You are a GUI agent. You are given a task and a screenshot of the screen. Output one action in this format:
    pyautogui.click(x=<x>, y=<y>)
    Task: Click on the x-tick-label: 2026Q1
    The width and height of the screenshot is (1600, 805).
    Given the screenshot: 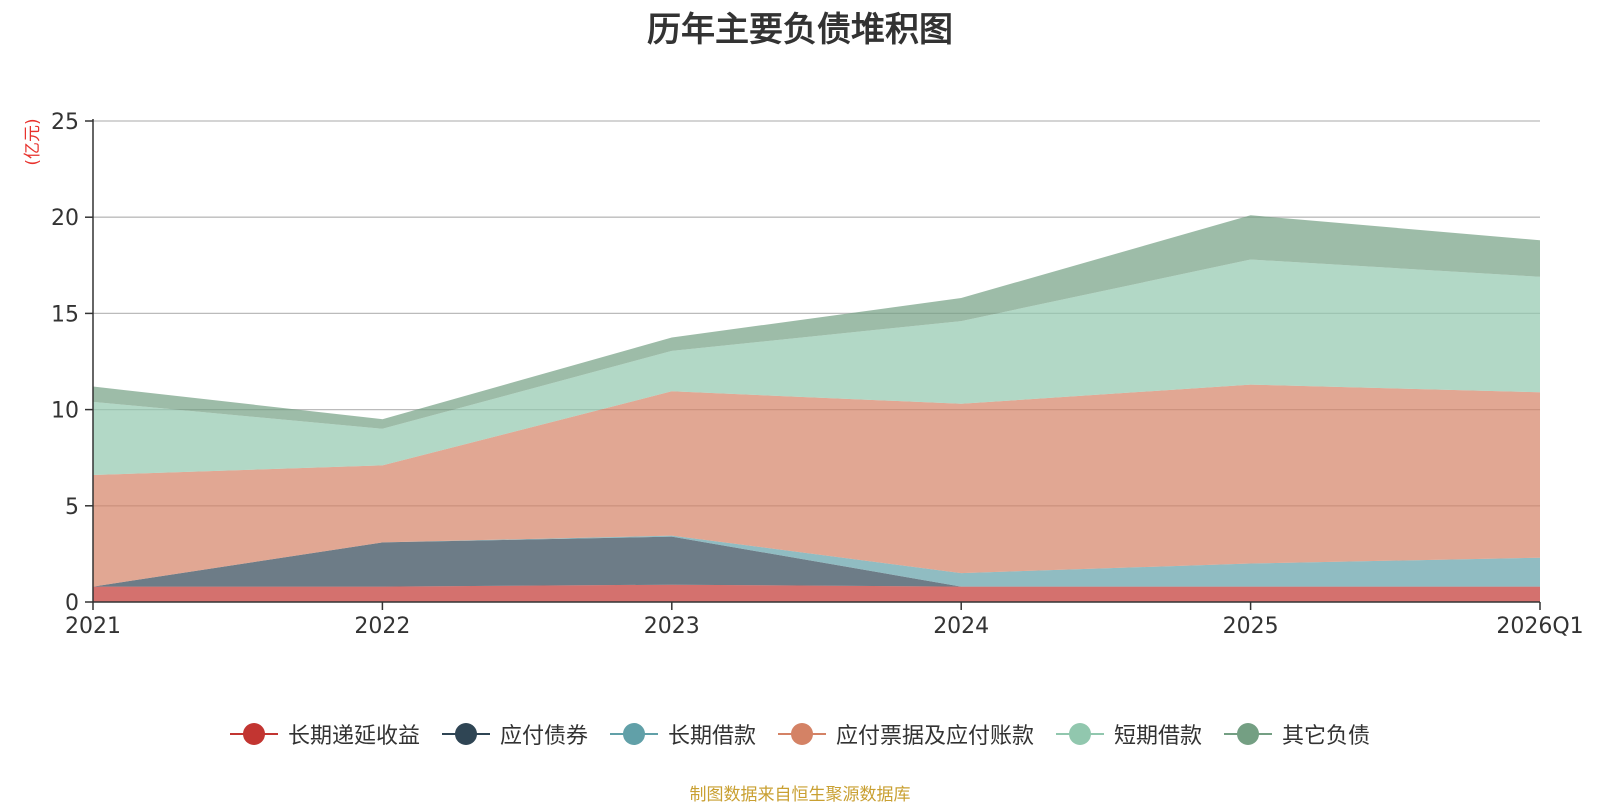 What is the action you would take?
    pyautogui.click(x=1539, y=626)
    